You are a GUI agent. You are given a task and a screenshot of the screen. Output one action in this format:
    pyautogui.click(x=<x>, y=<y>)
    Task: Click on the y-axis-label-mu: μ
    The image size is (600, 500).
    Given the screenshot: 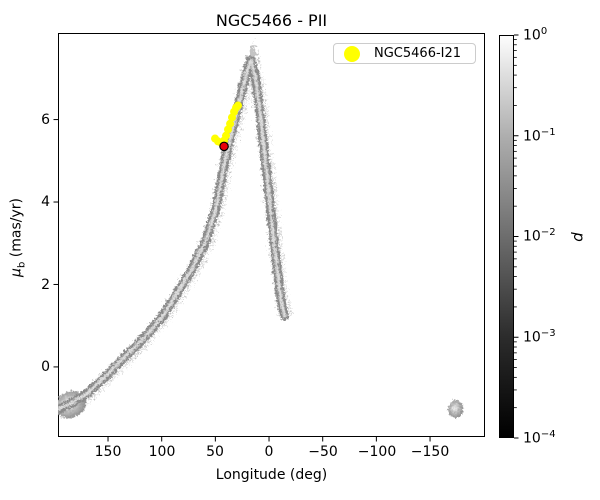 What is the action you would take?
    pyautogui.click(x=16, y=272)
    